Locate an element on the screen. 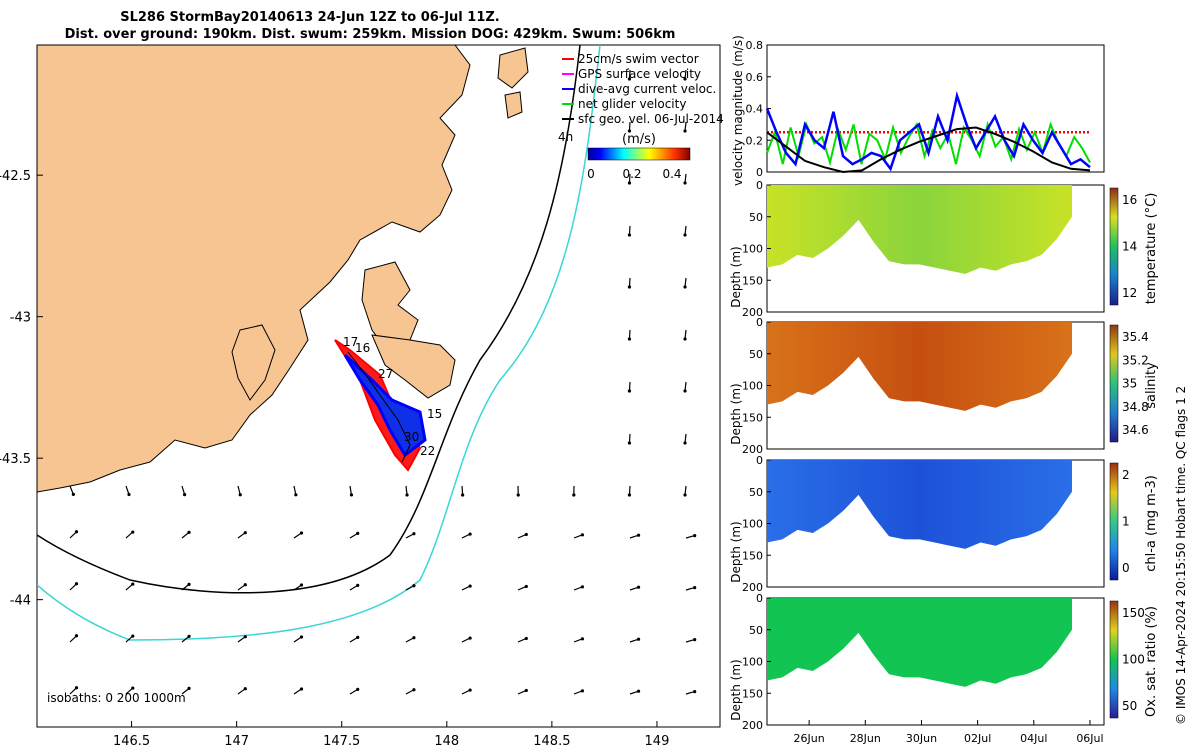 Image resolution: width=1200 pixels, height=750 pixels. time-x-tick-label: 26Jun is located at coordinates (809, 738).